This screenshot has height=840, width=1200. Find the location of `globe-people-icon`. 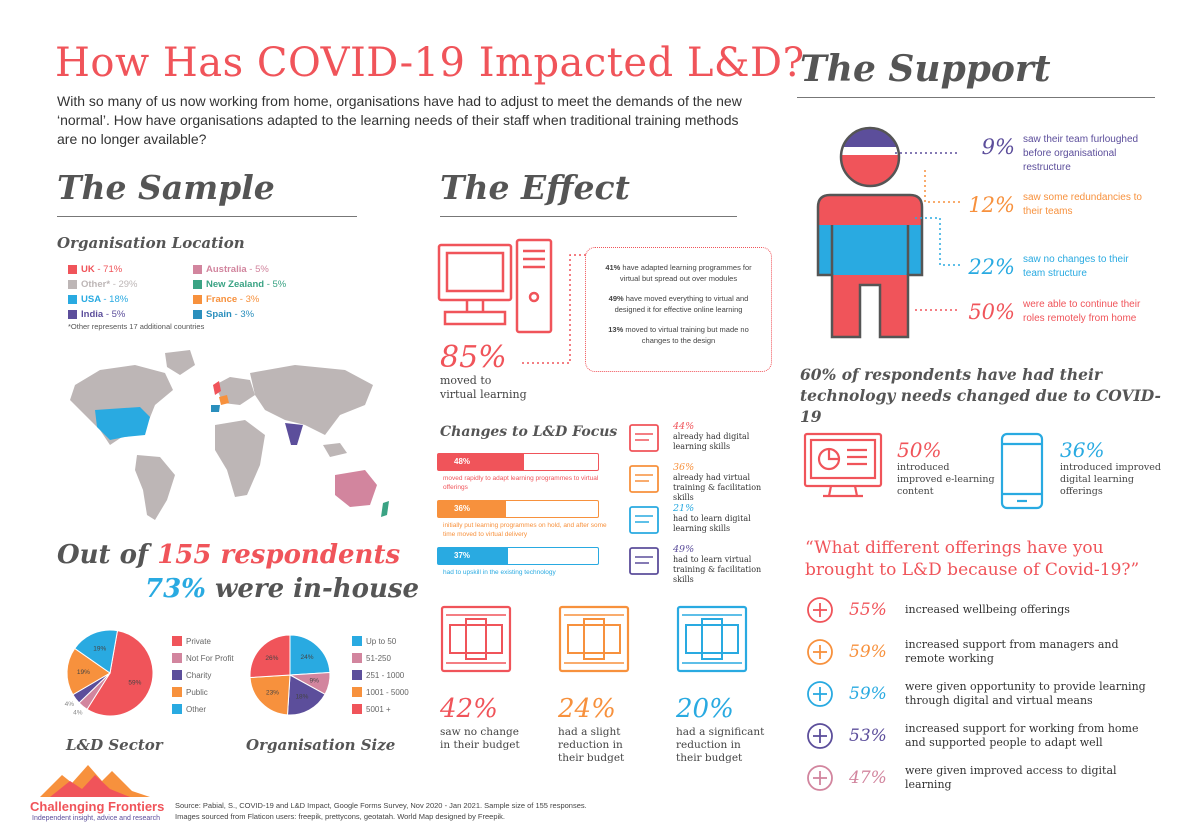

globe-people-icon is located at coordinates (820, 652).